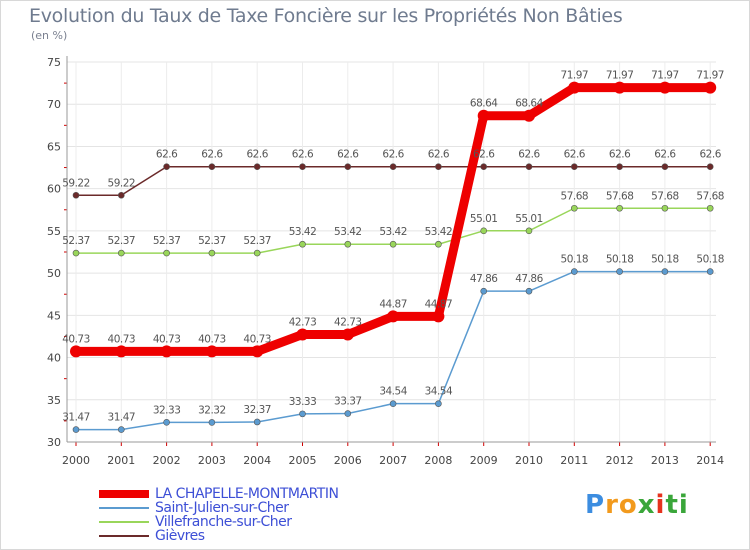 This screenshot has width=750, height=550. I want to click on x-tick-label: 2010, so click(529, 460).